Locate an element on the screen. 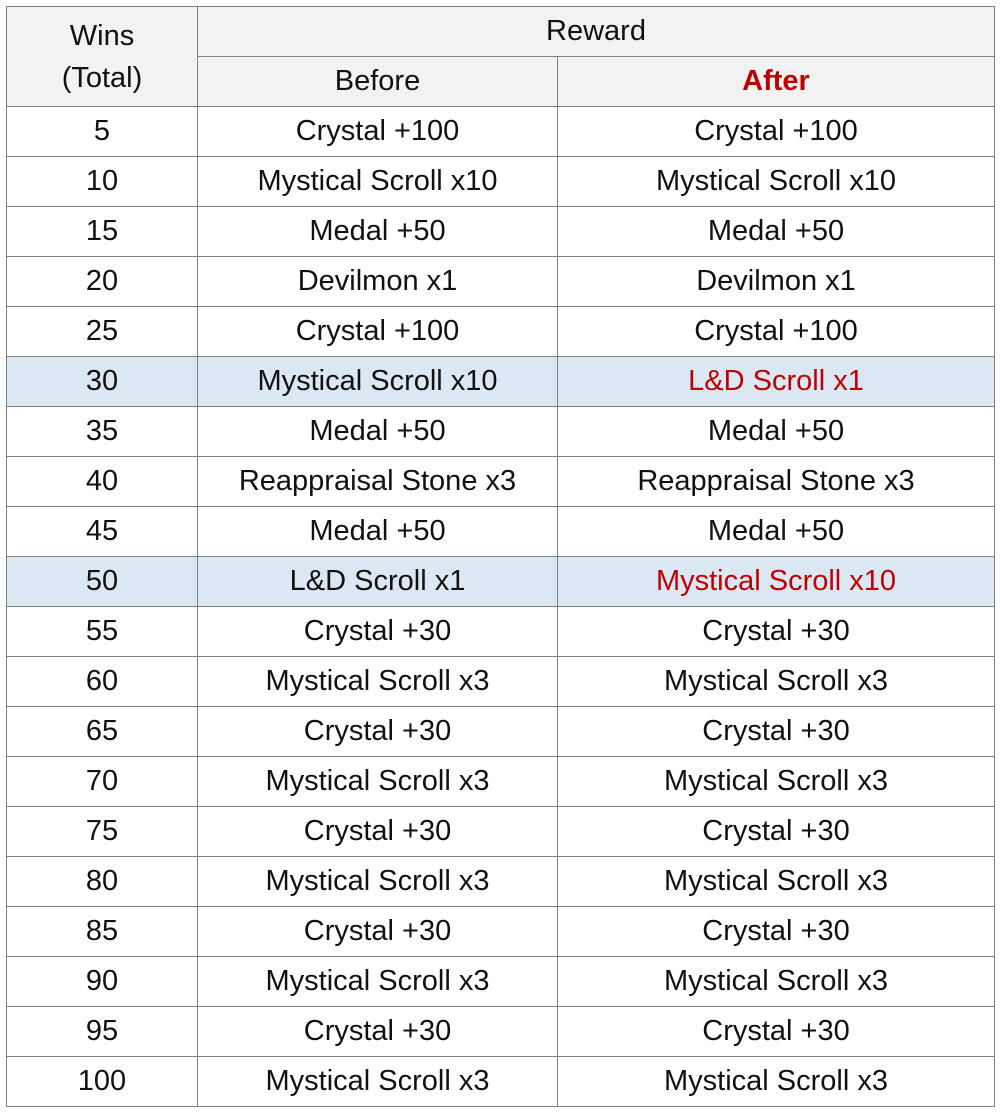 The height and width of the screenshot is (1112, 1000). before-cell: L&D Scroll x1 is located at coordinates (377, 581).